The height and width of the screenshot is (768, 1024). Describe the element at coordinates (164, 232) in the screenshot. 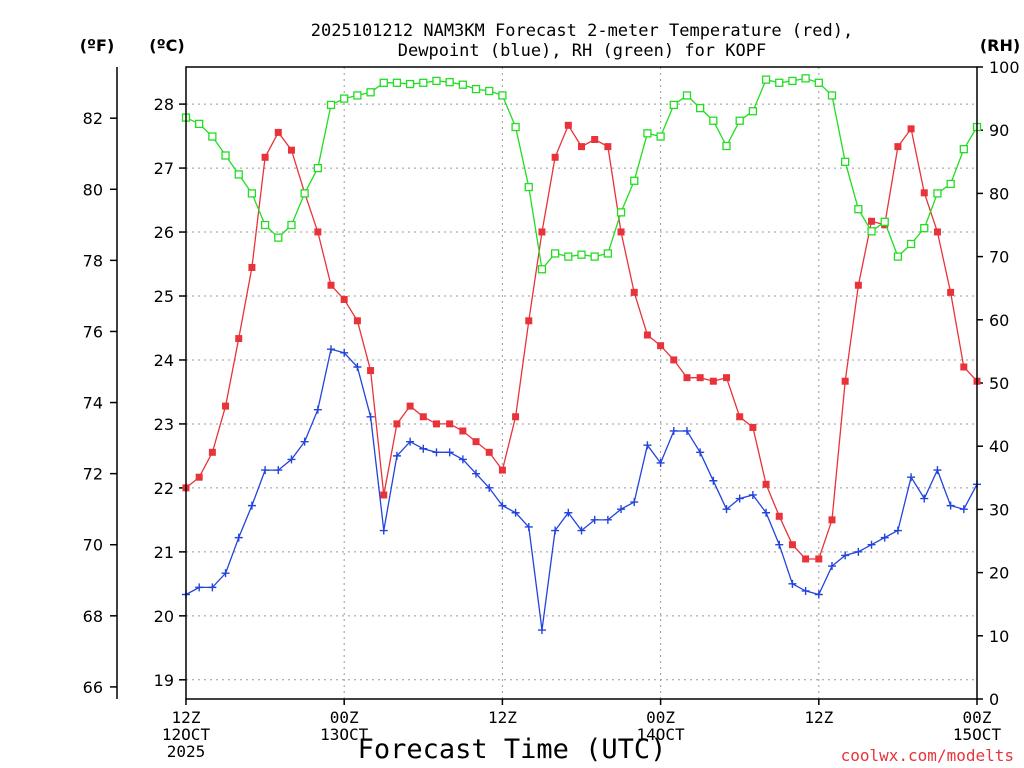

I see `celsius-tick-label: 26` at that location.